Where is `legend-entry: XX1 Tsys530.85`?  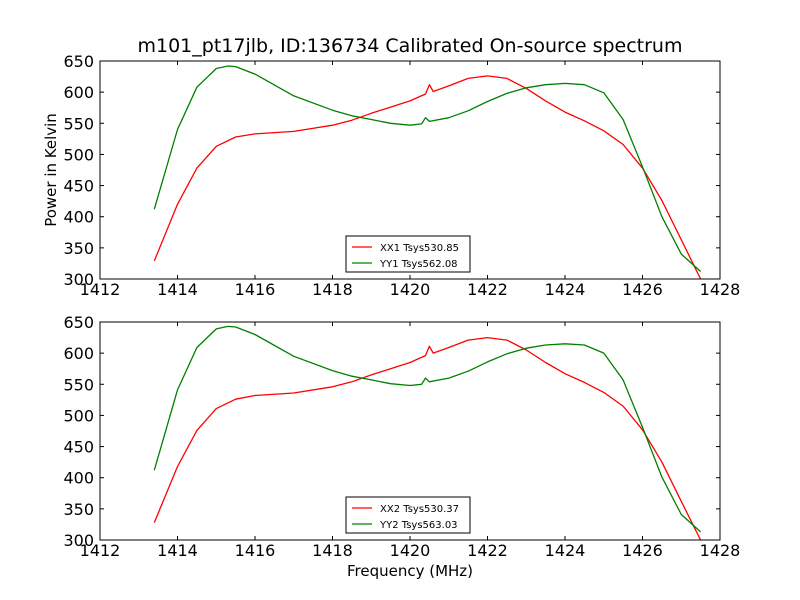
legend-entry: XX1 Tsys530.85 is located at coordinates (419, 248).